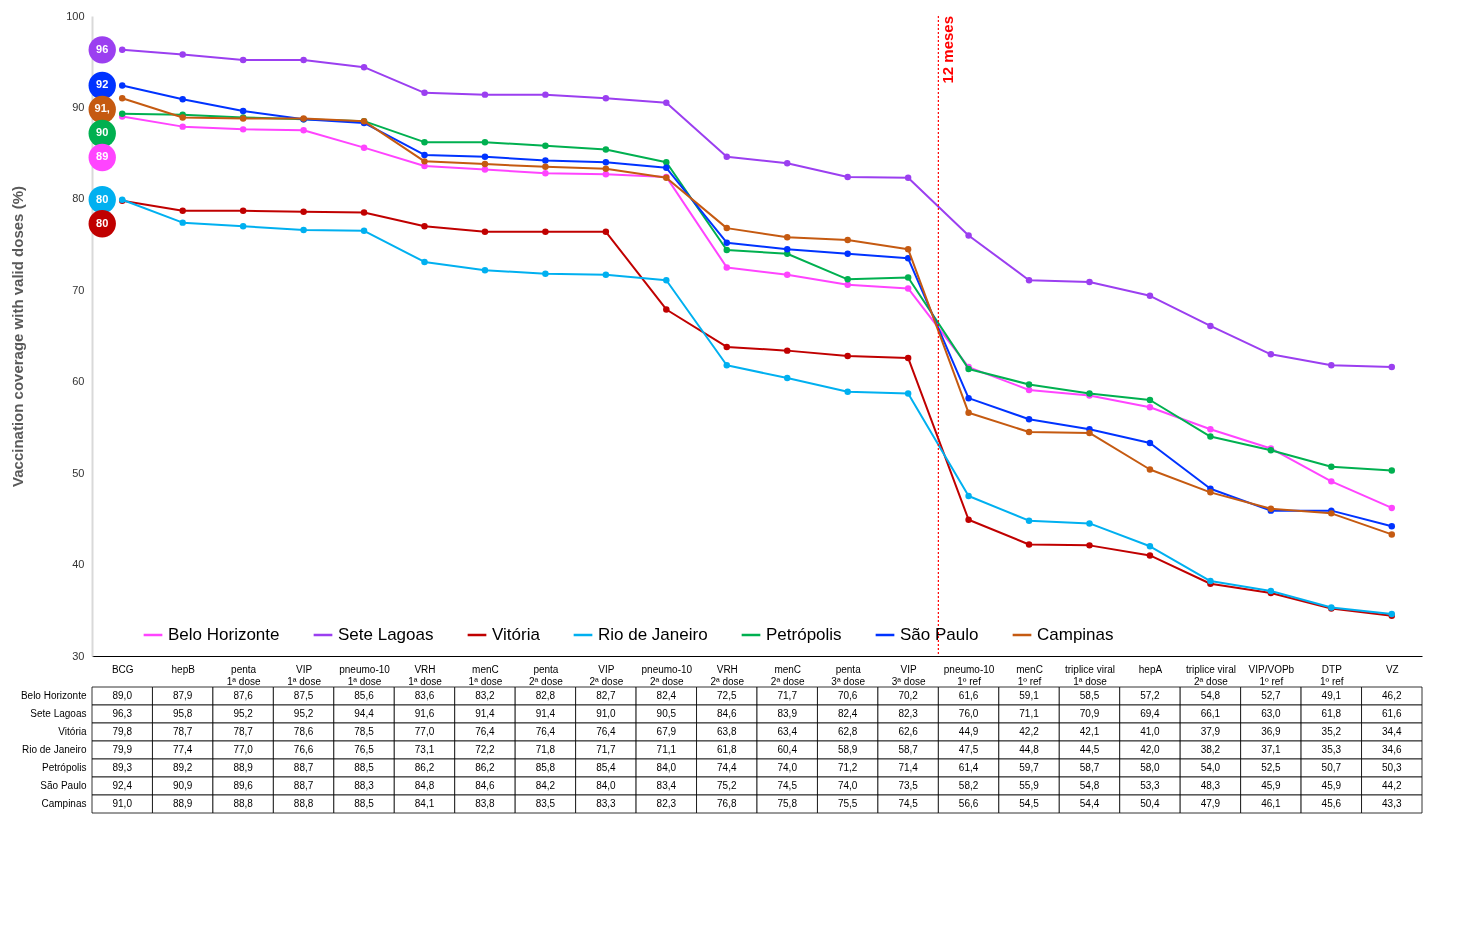  Describe the element at coordinates (948, 50) in the screenshot. I see `ref-line-label: 12 meses` at that location.